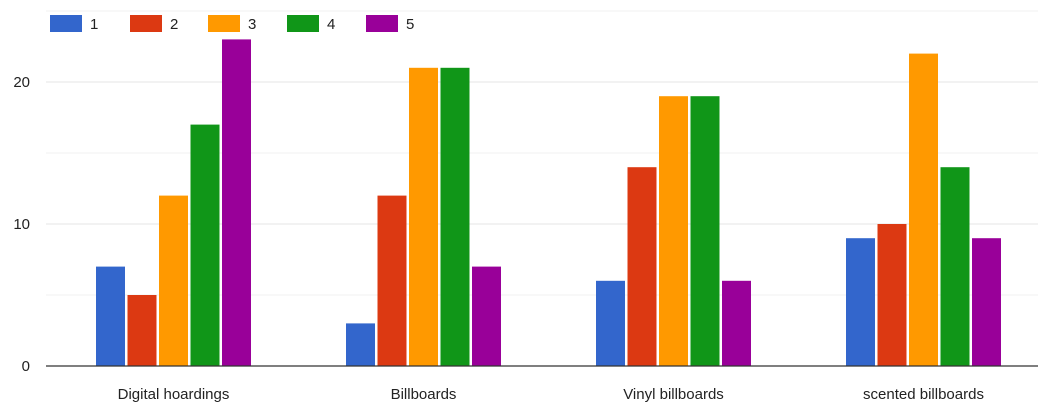  I want to click on bar-1-vinyl-billboards, so click(610, 323).